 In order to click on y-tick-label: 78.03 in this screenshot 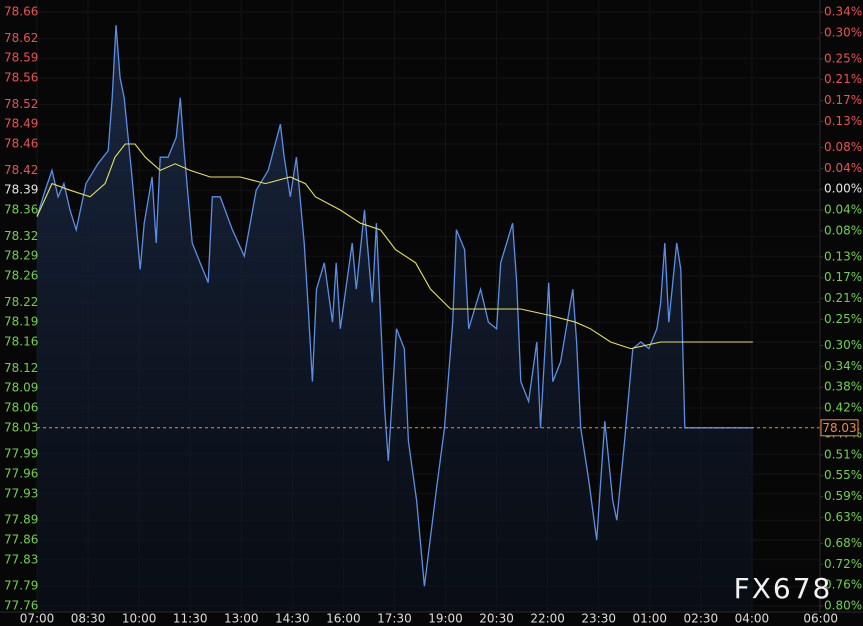, I will do `click(21, 427)`.